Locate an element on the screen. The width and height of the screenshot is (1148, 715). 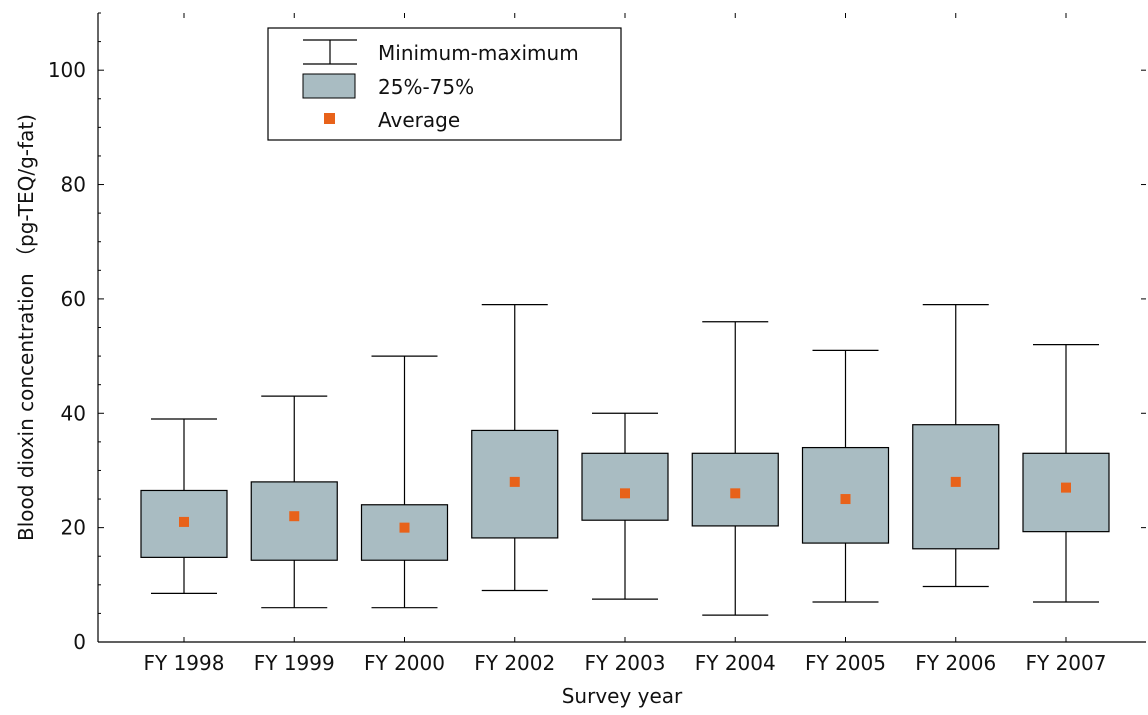
x-tick-label: FY 1999 is located at coordinates (294, 663).